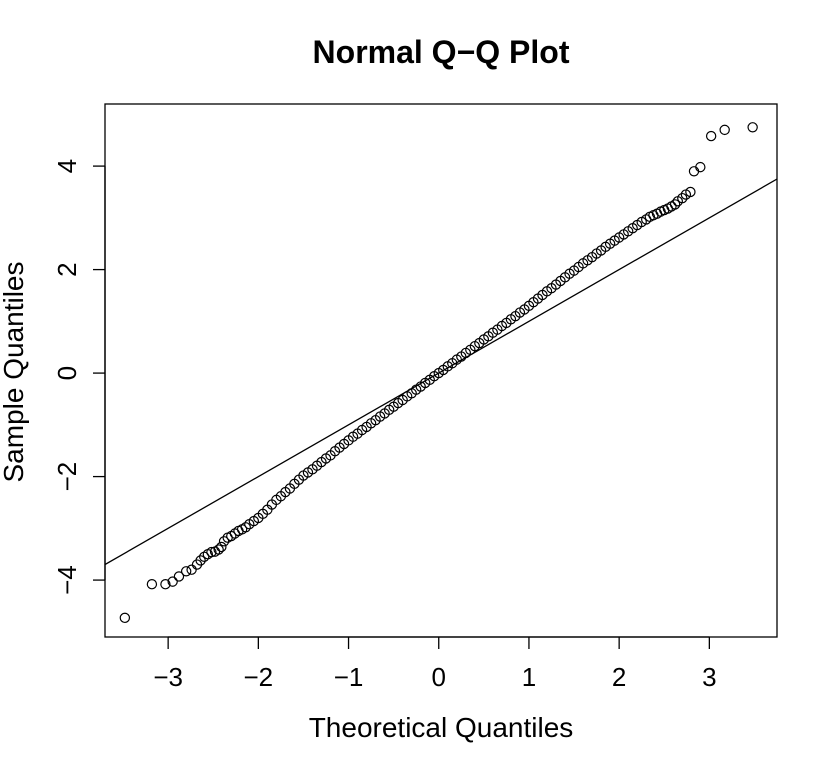  I want to click on x-axis: −3 −2 −1 0 1 2 3, so click(435, 664).